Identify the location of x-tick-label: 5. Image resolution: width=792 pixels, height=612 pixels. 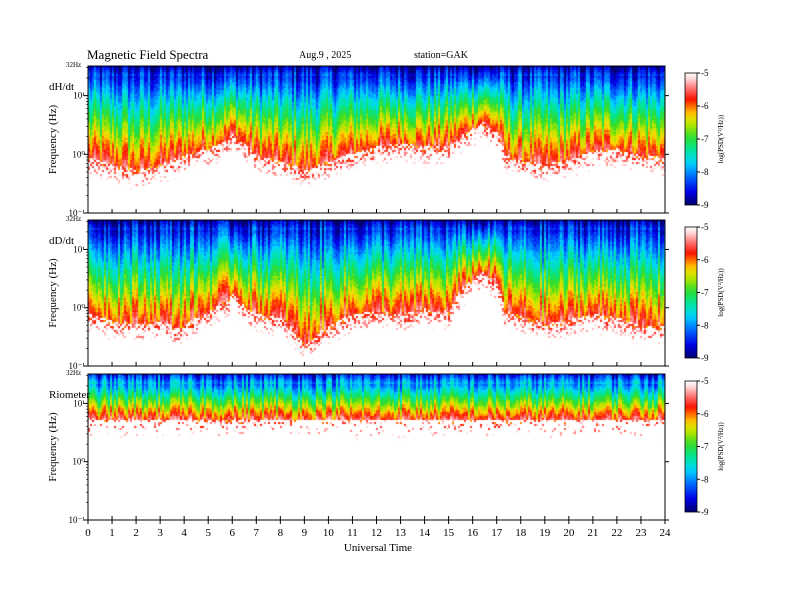
(208, 533).